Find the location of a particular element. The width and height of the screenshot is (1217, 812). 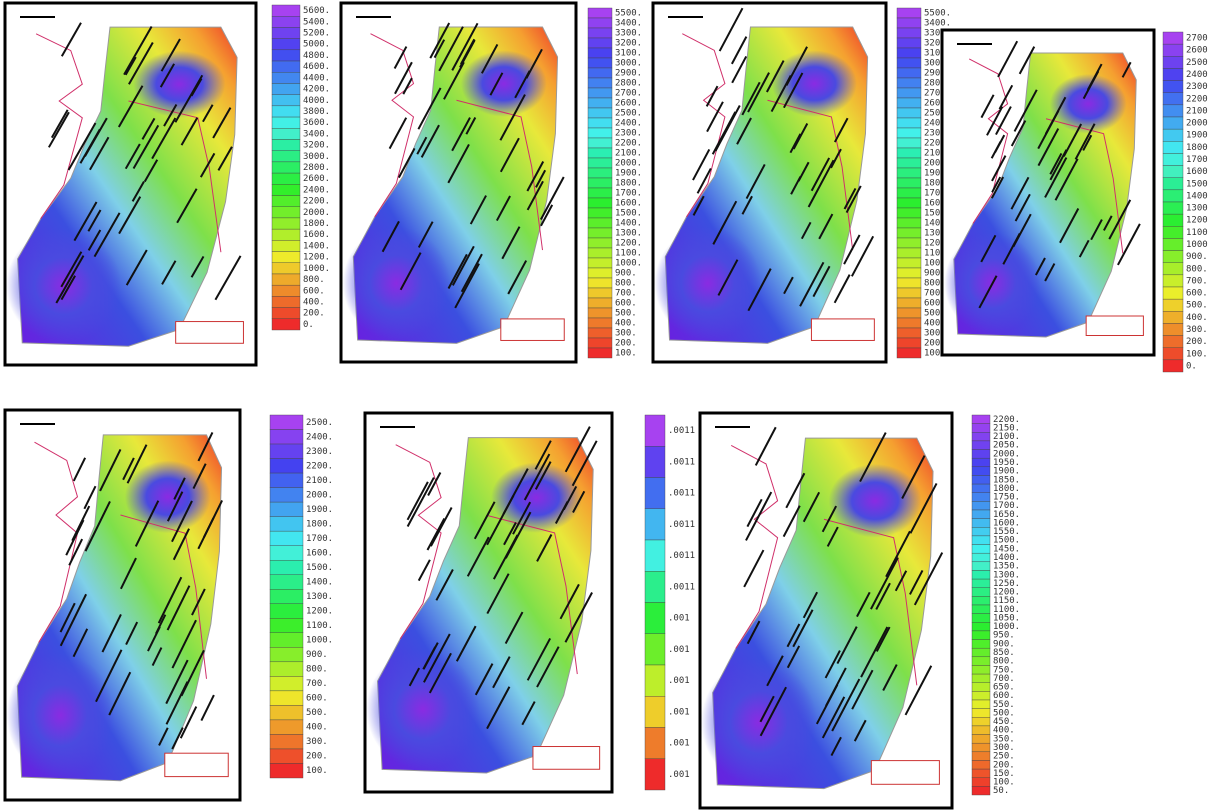

legend-label: 1400 is located at coordinates (1197, 196).